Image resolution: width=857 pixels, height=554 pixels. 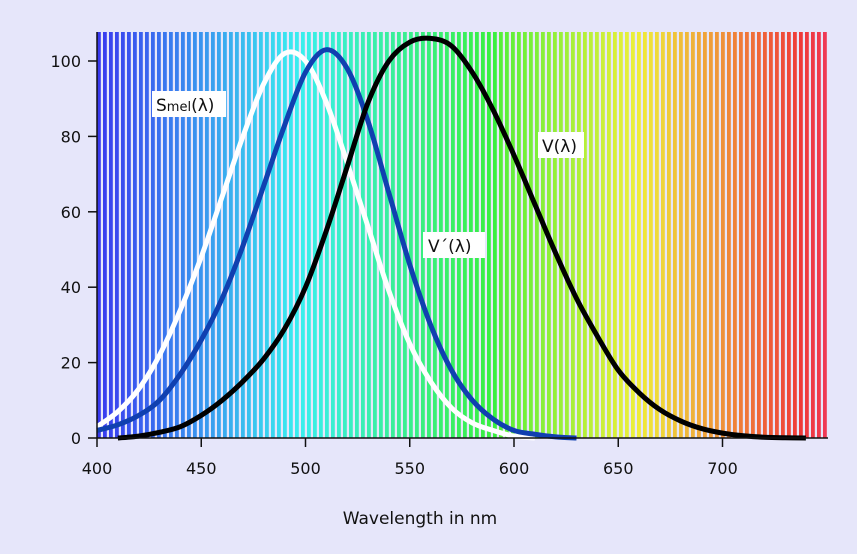 What do you see at coordinates (71, 136) in the screenshot?
I see `y-tick-label: 80` at bounding box center [71, 136].